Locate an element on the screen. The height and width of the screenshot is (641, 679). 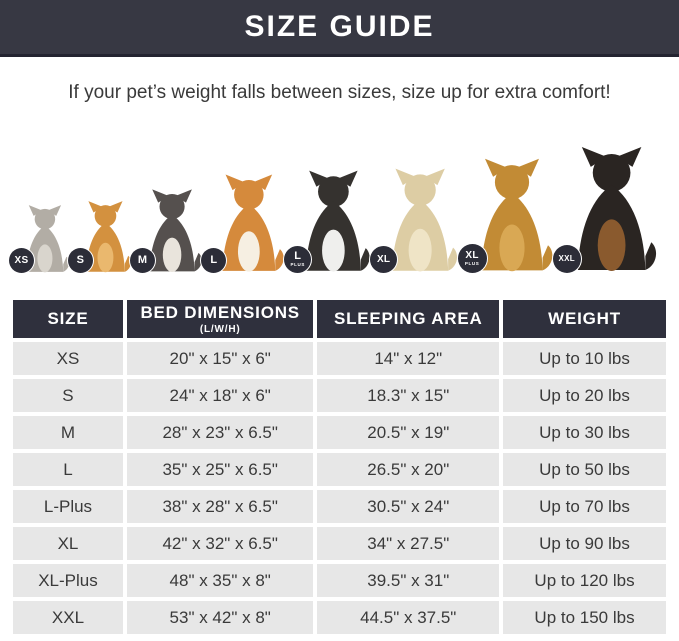
table-header-label: WEIGHT is located at coordinates (584, 318).